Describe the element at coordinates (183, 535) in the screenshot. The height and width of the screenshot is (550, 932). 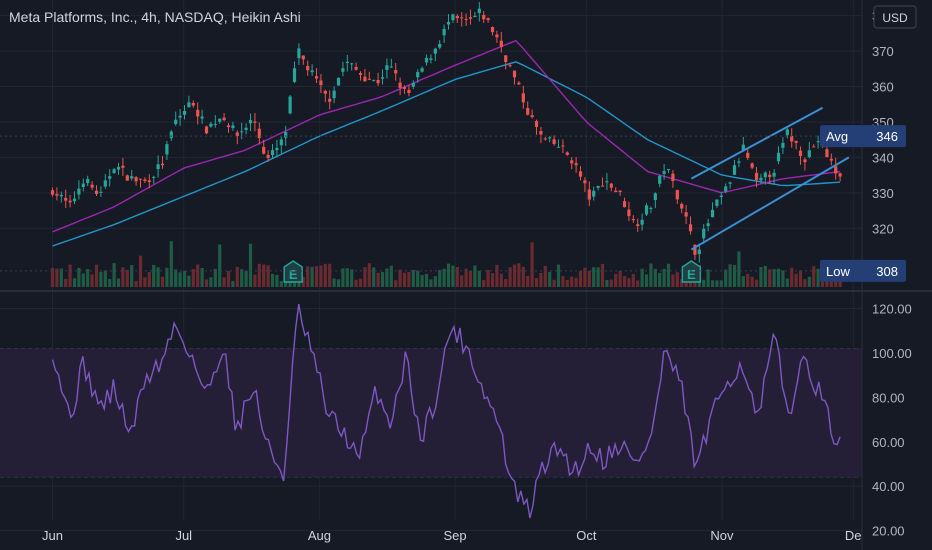
I see `time-tick: Jul` at that location.